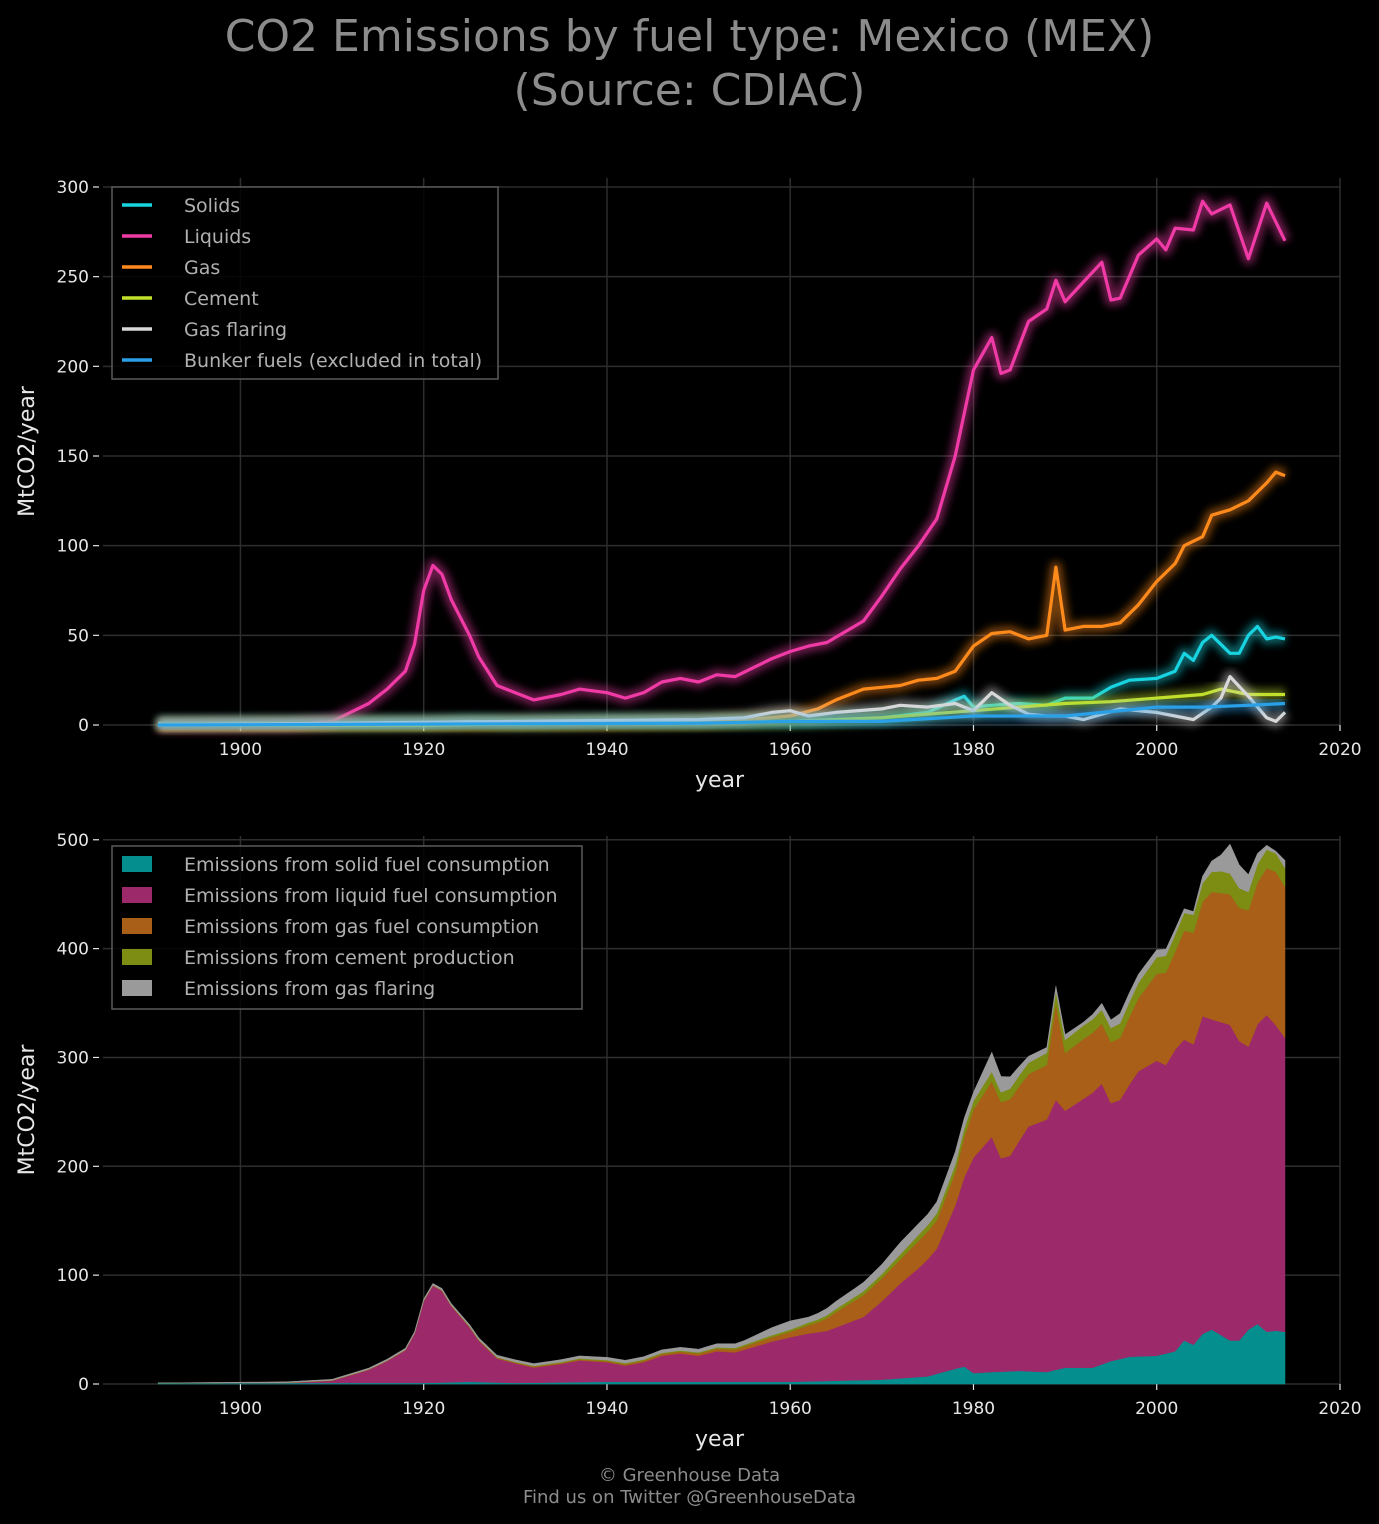 Image resolution: width=1379 pixels, height=1524 pixels. Describe the element at coordinates (73, 841) in the screenshot. I see `y-tick-label: 500` at that location.